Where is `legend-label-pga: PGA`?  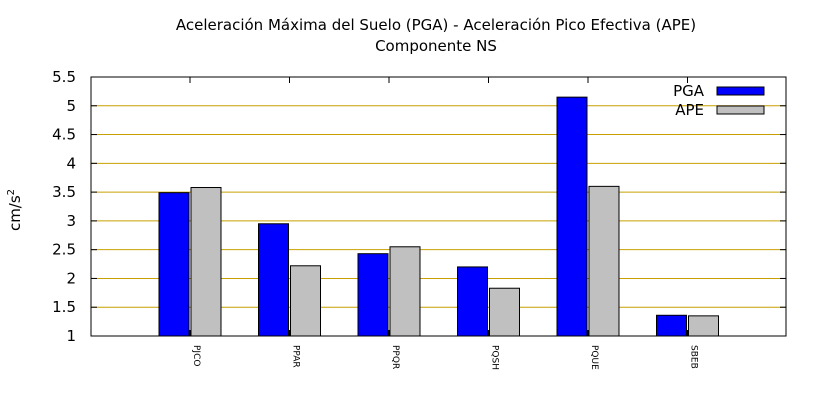
legend-label-pga: PGA is located at coordinates (689, 91).